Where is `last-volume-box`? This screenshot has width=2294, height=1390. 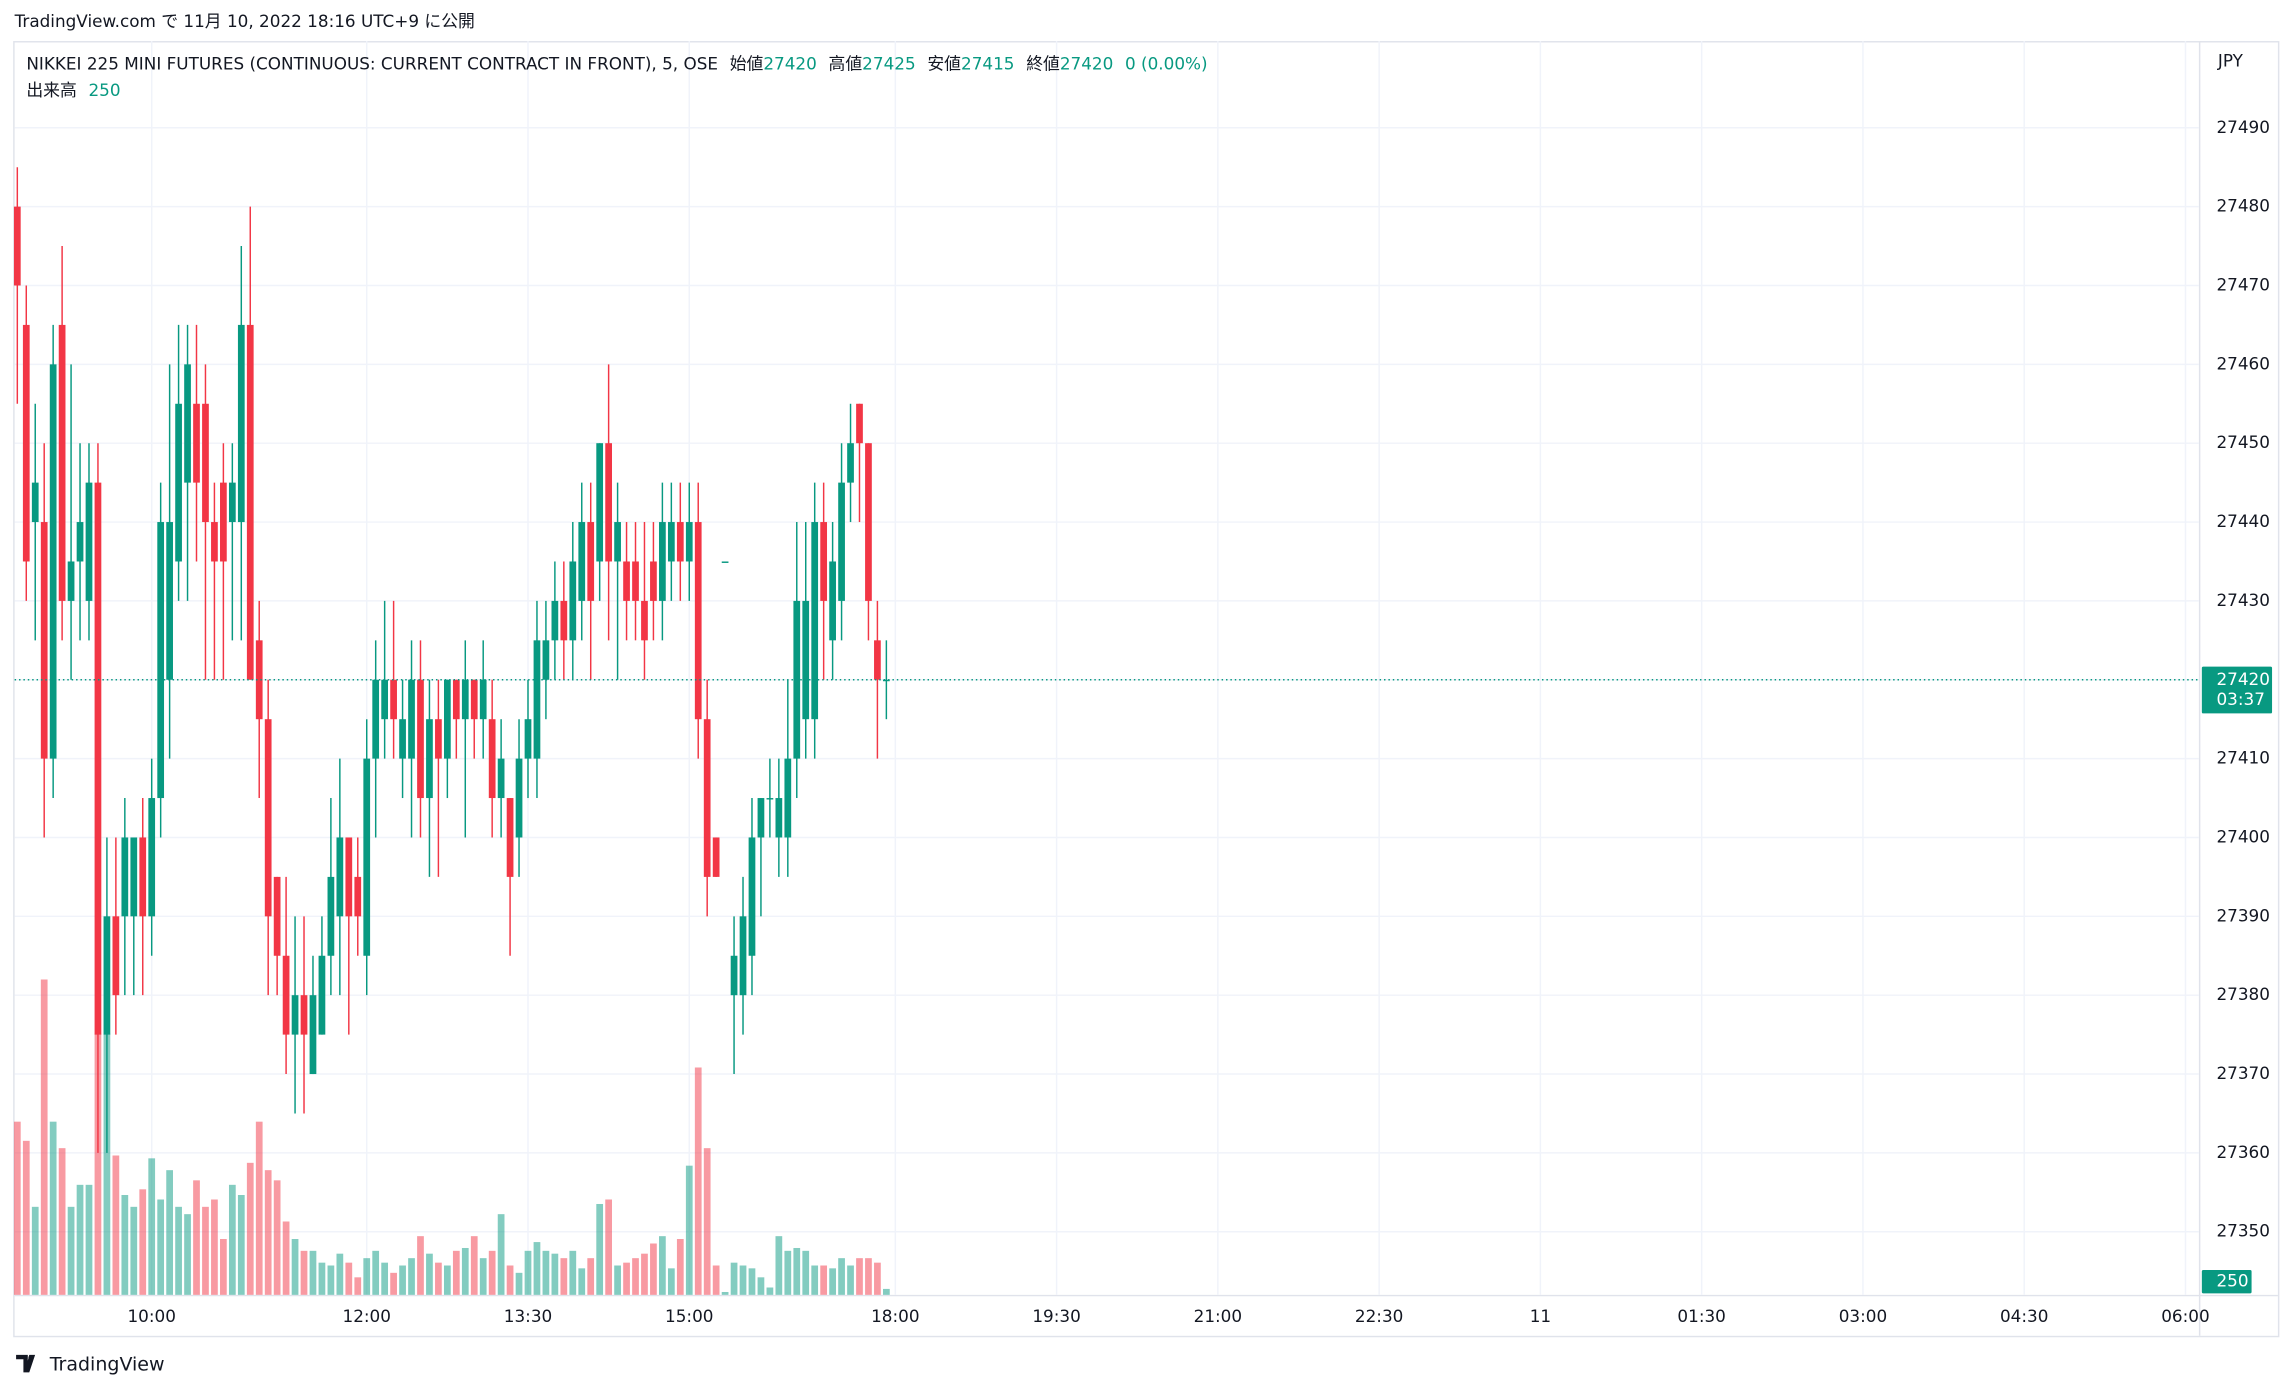 last-volume-box is located at coordinates (2226, 1281).